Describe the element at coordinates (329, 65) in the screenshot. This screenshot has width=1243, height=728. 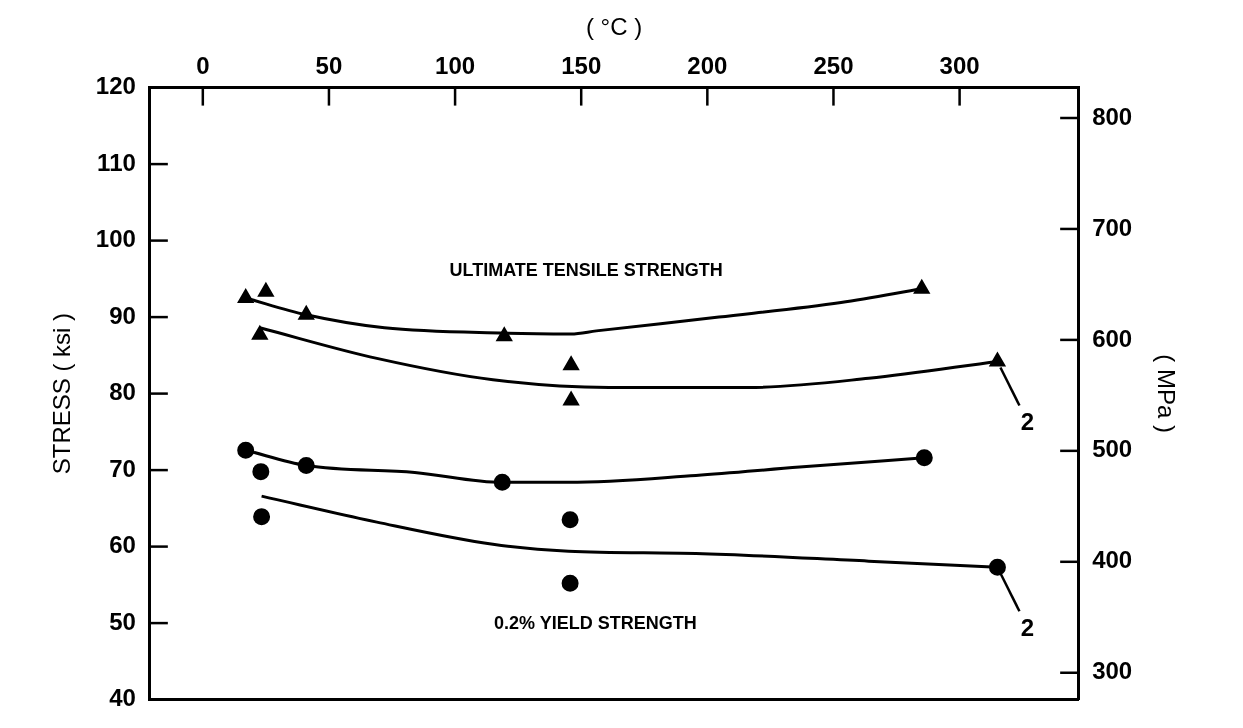
I see `x-tick-label: 50` at that location.